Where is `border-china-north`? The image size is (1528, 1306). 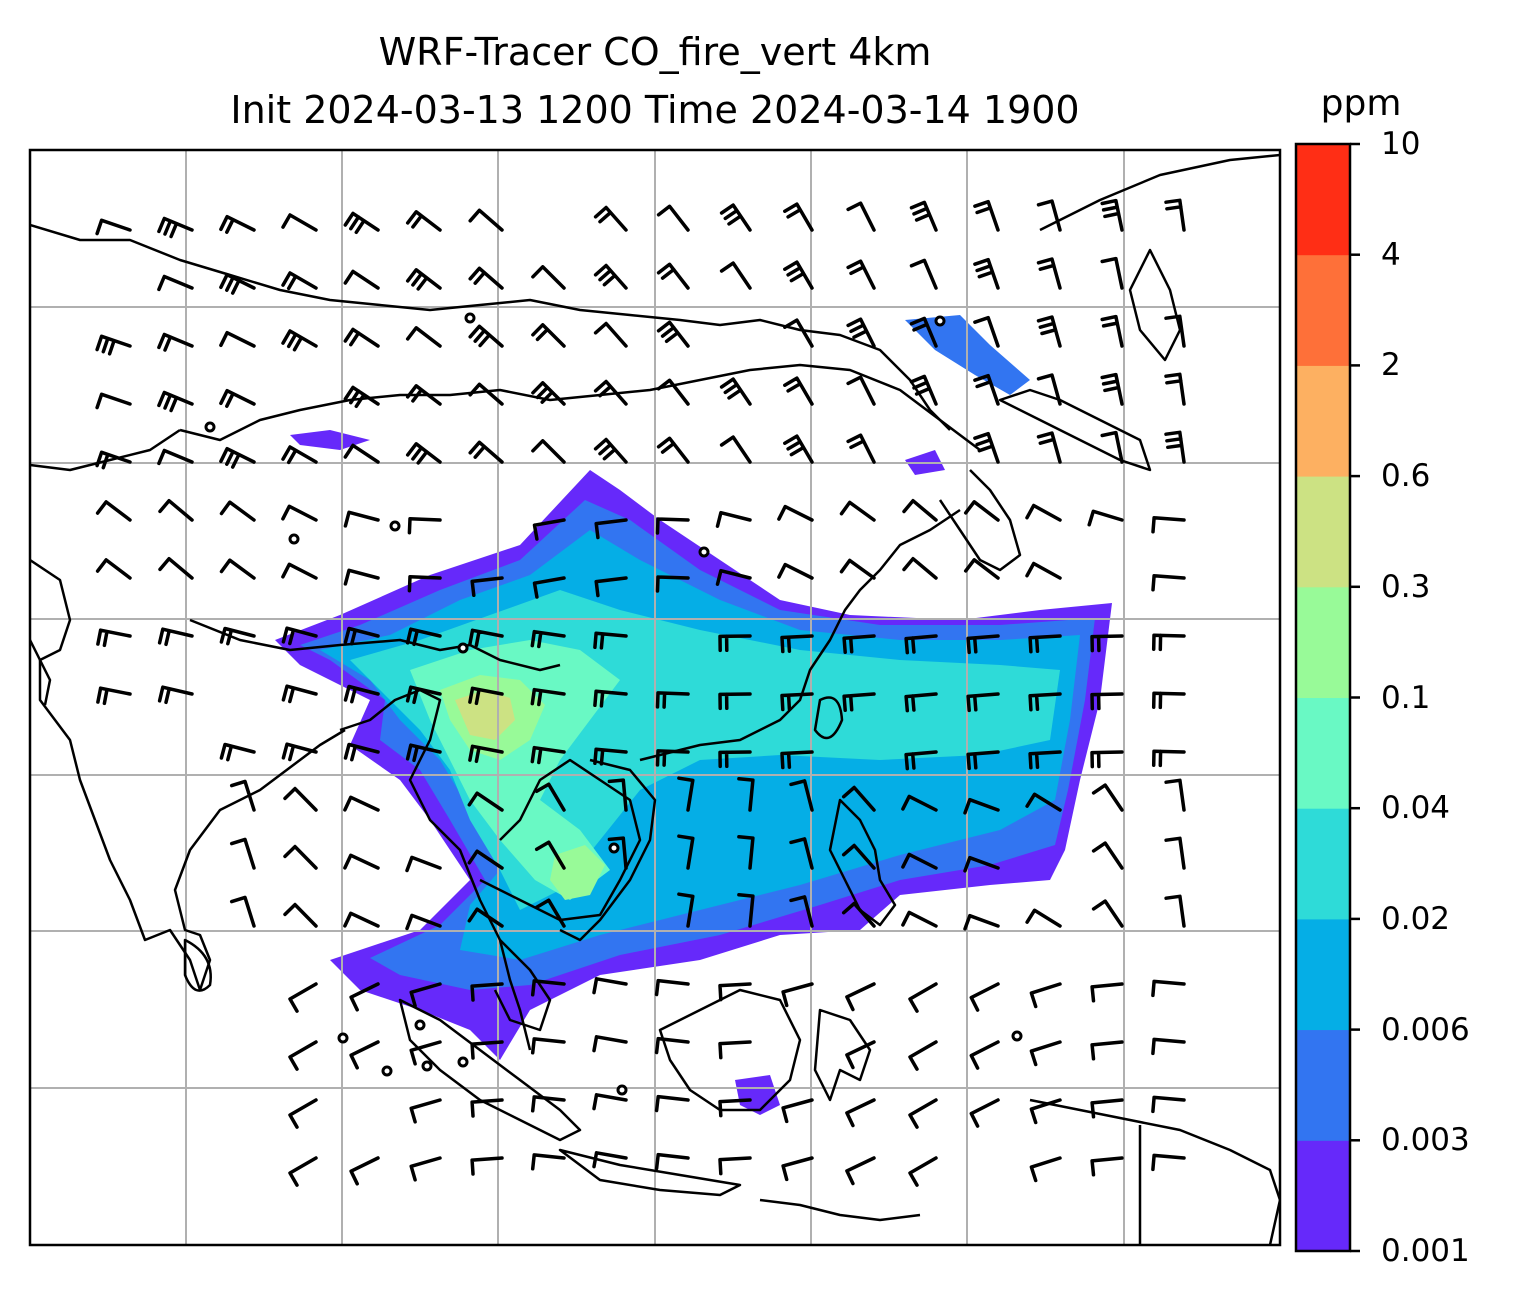
border-china-north is located at coordinates (580, 407).